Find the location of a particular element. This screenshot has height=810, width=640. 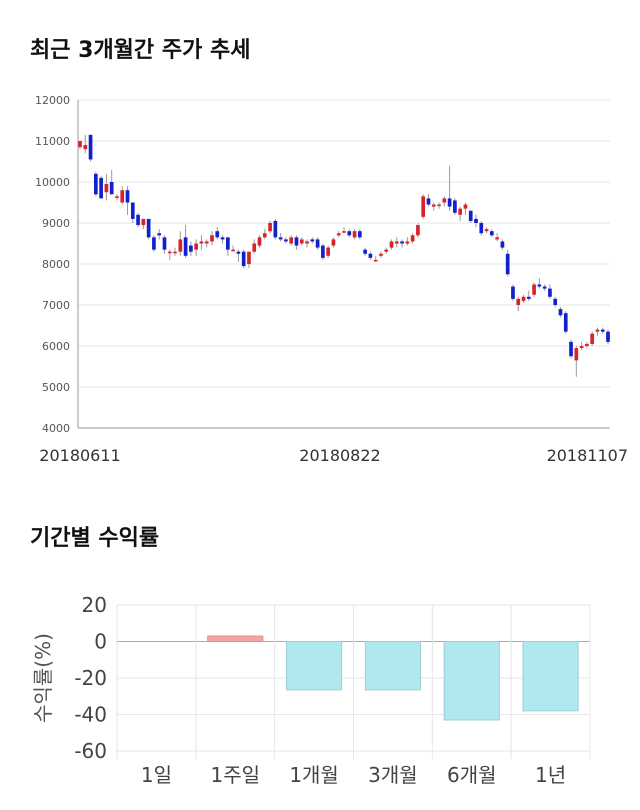

x-tick-label: 3개월 is located at coordinates (393, 775).